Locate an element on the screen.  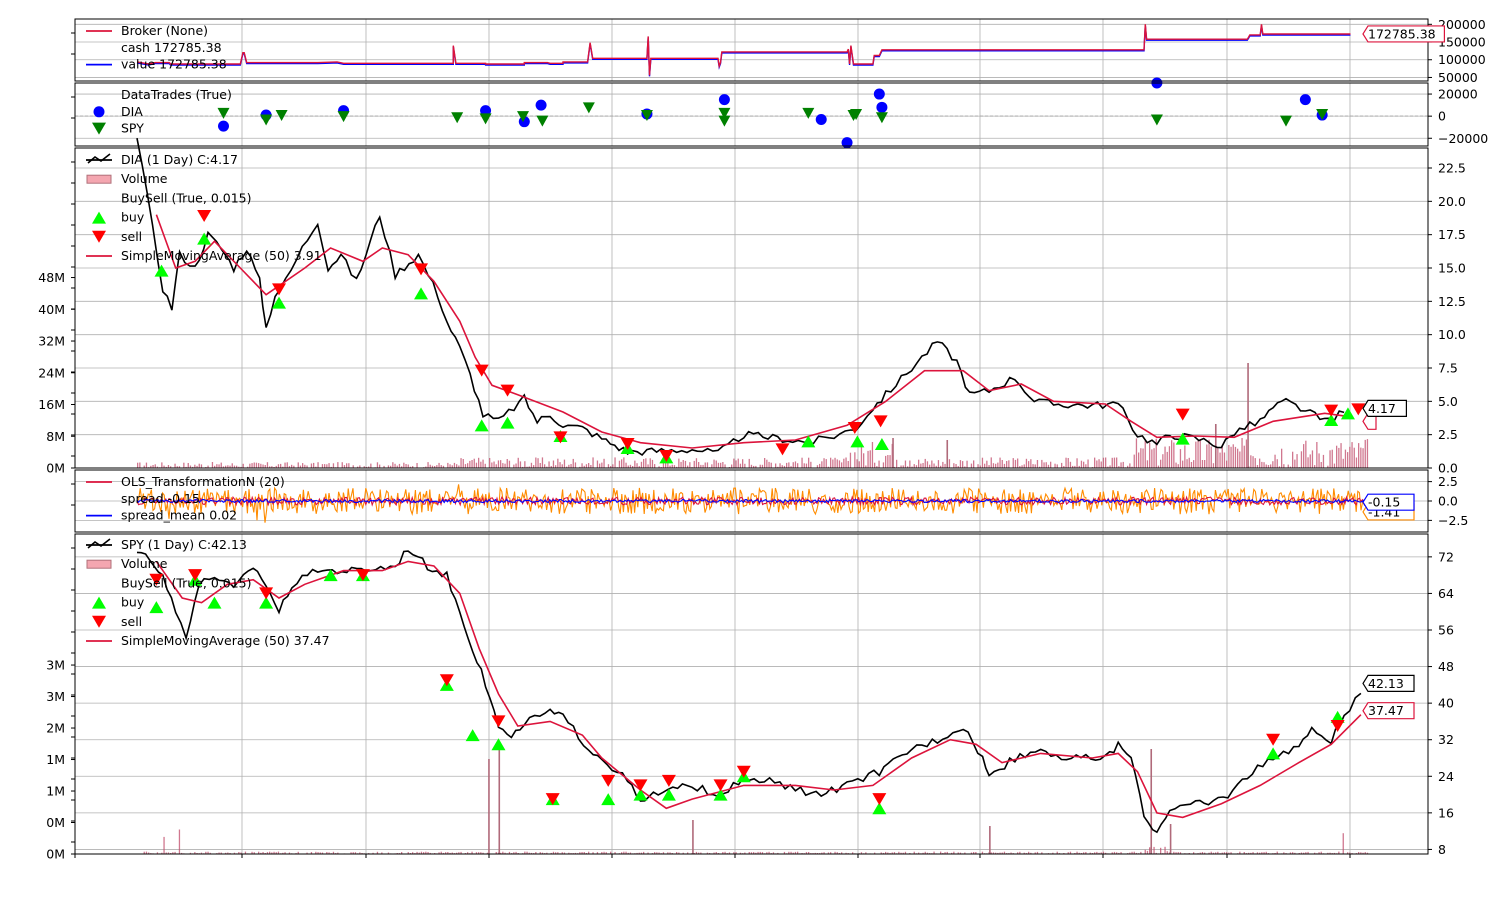
volume-tick-label: 0M is located at coordinates (55, 468).